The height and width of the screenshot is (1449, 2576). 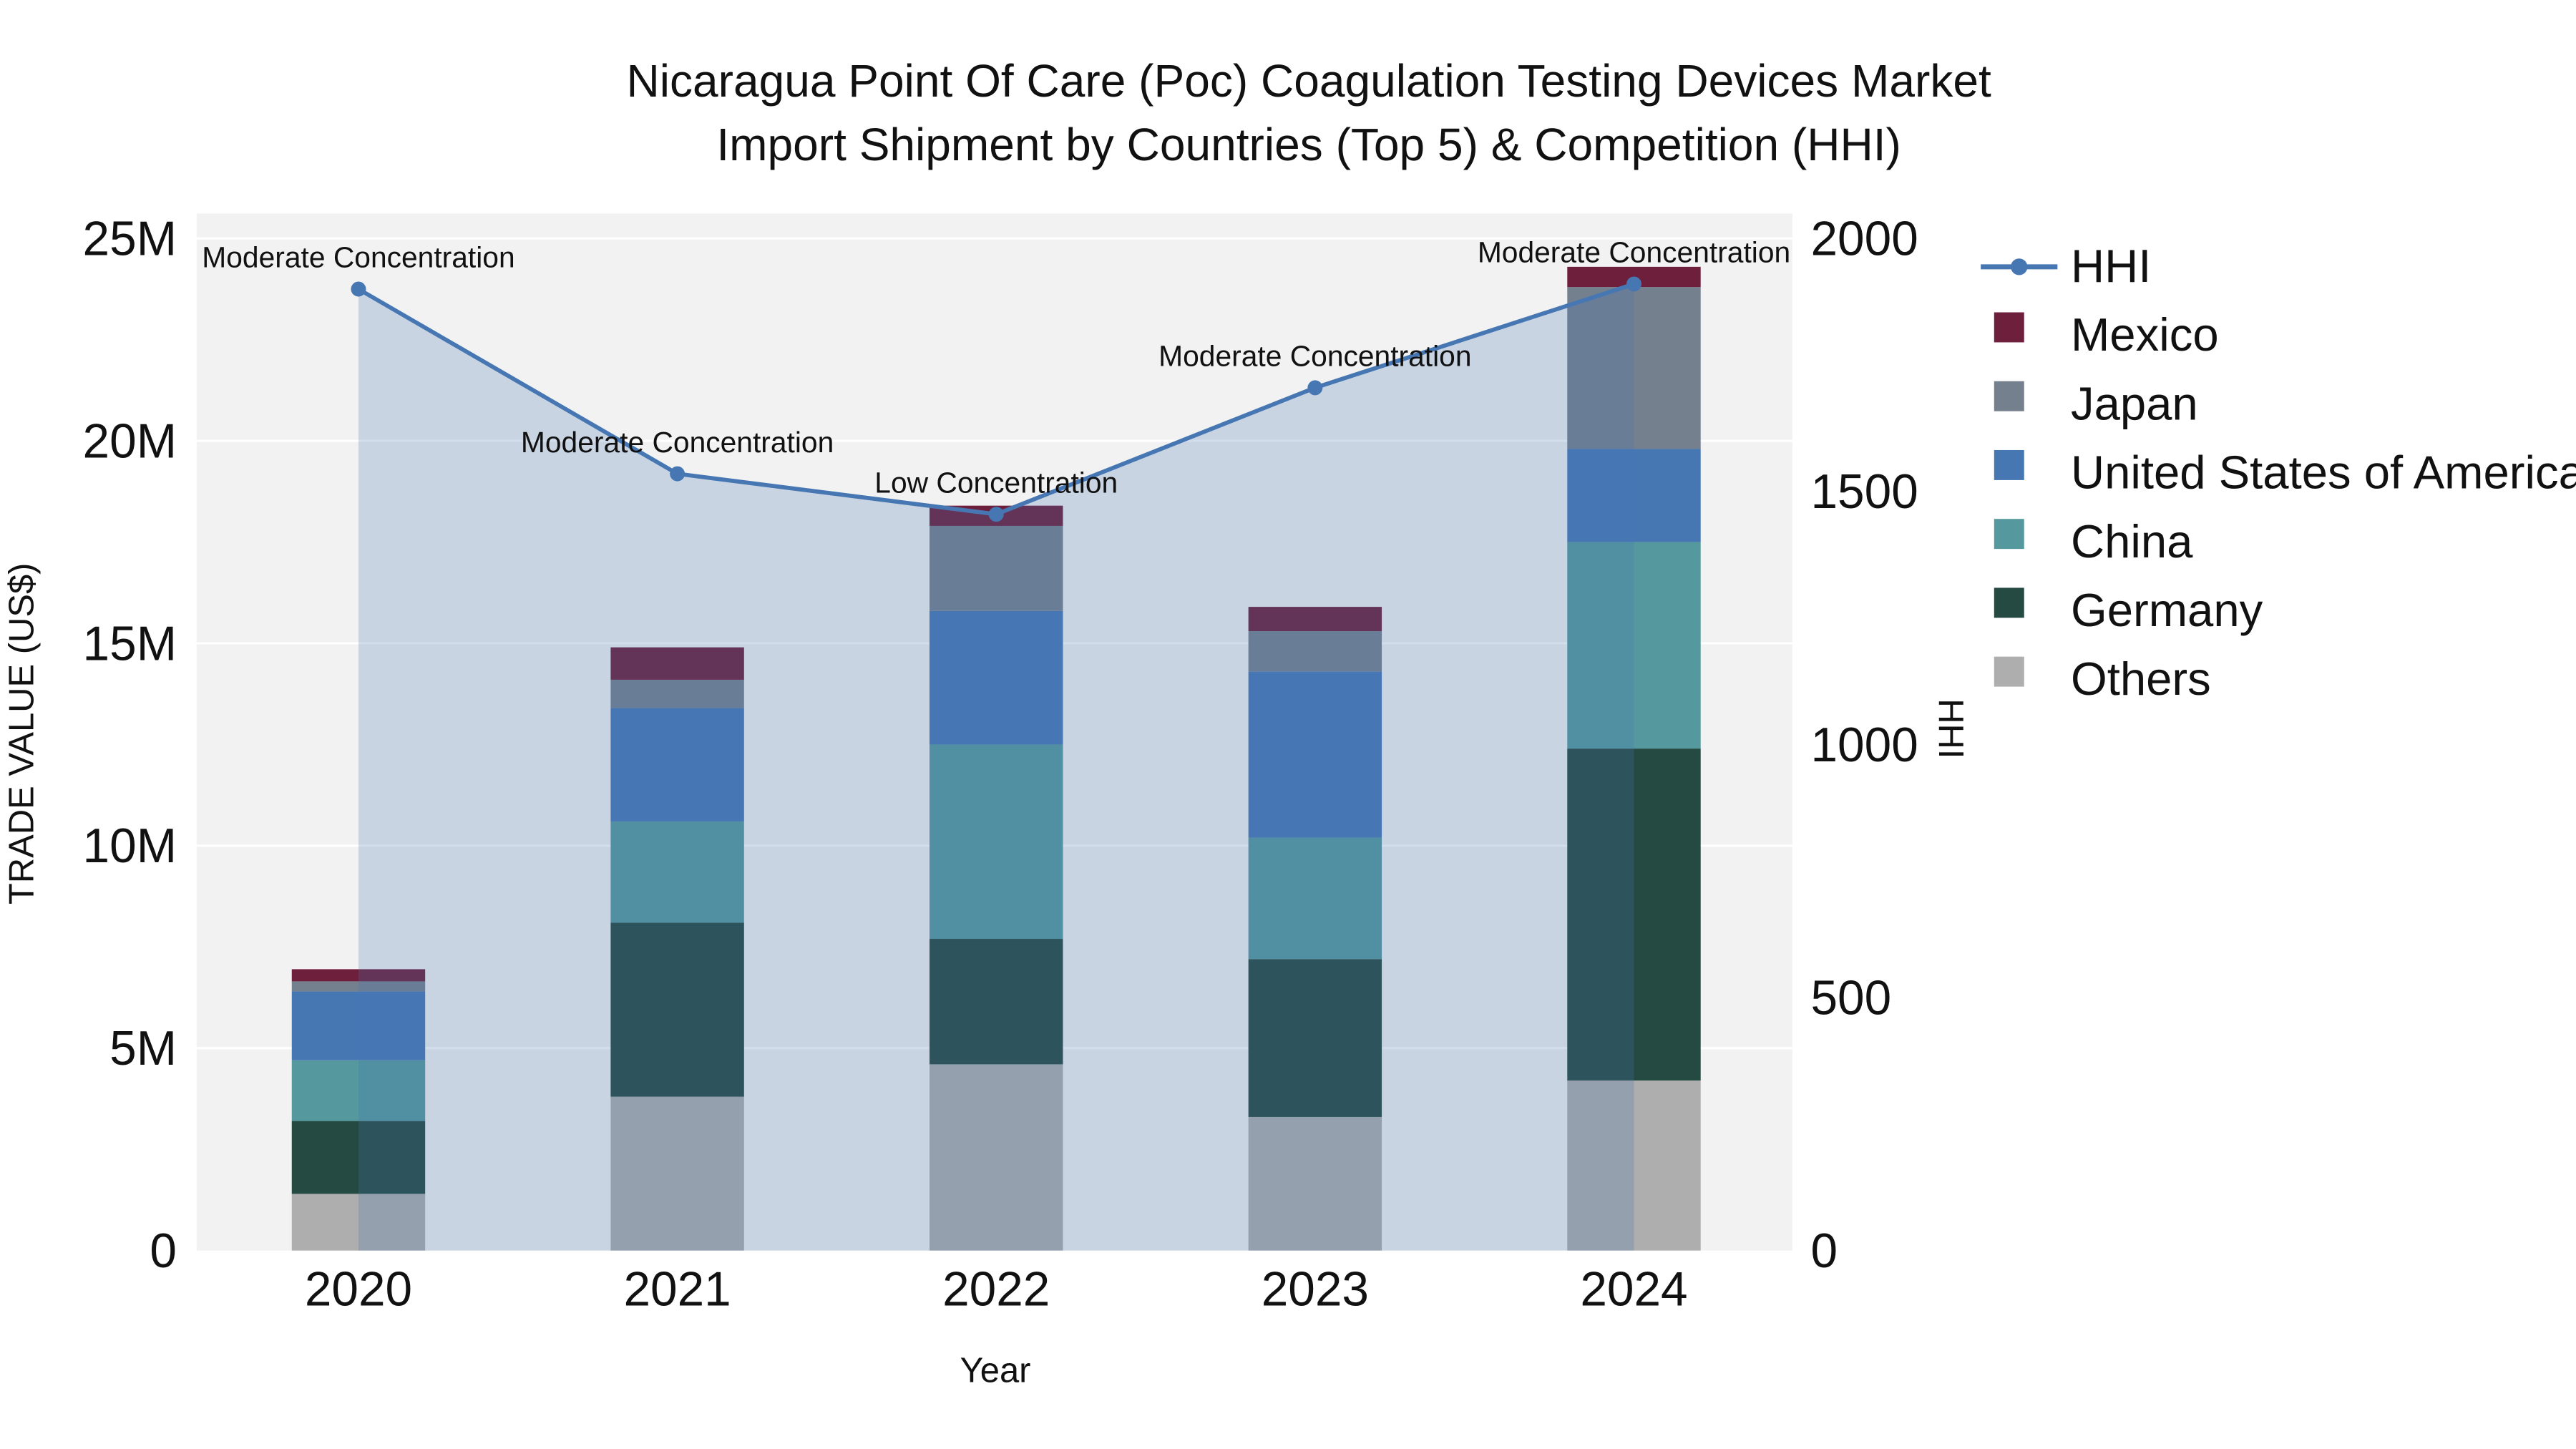 What do you see at coordinates (677, 872) in the screenshot?
I see `bar-segment-china-2021` at bounding box center [677, 872].